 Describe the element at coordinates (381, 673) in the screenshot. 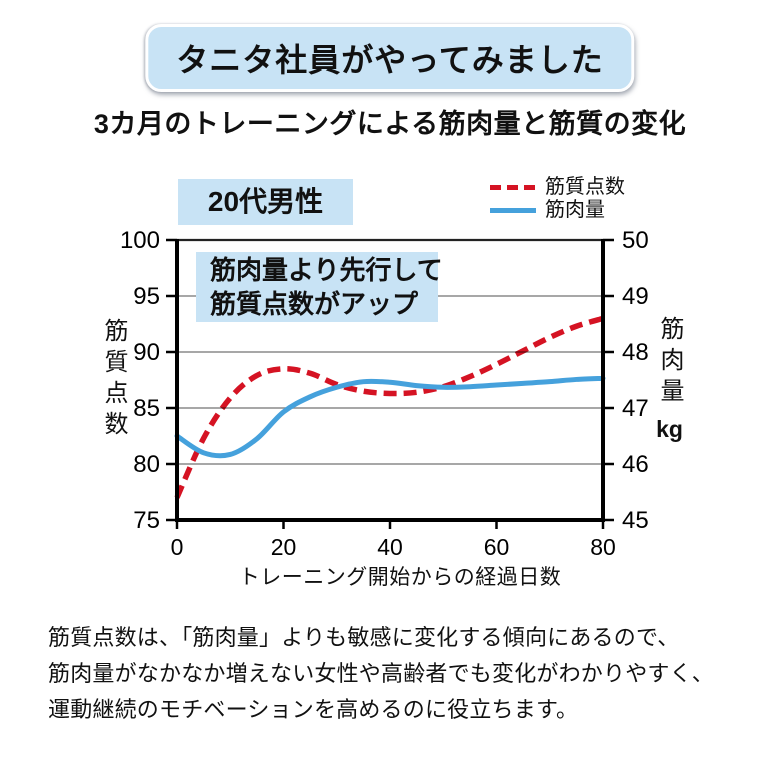

I see `footer-line-2: 筋肉量がなかなか増えない女性や高齢者でも変化がわかりやすく、` at that location.